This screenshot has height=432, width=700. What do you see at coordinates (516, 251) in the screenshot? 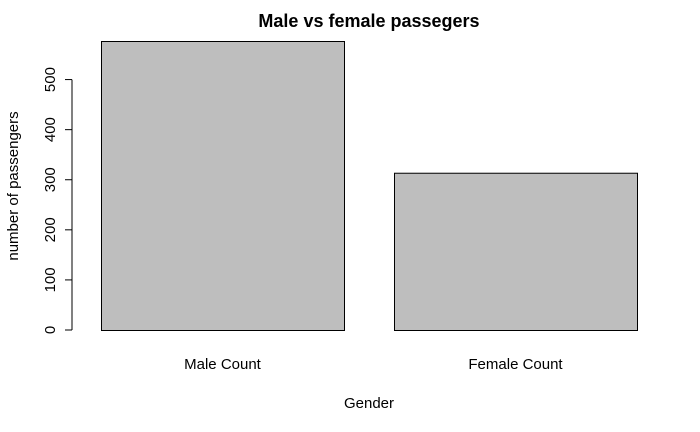
I see `bar-female-count` at bounding box center [516, 251].